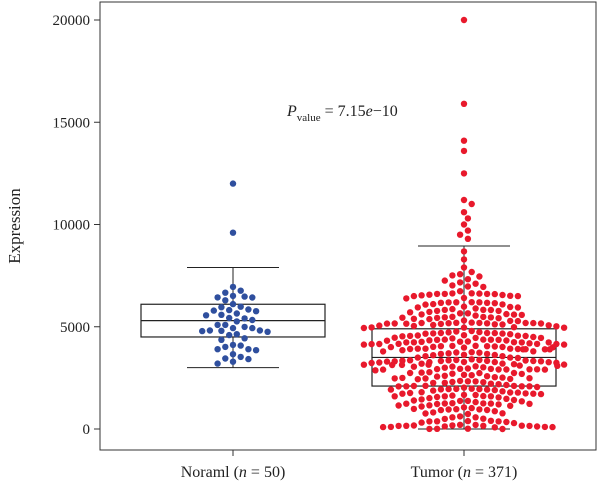 The width and height of the screenshot is (600, 488). I want to click on x-category-label: Noraml (n = 50), so click(233, 472).